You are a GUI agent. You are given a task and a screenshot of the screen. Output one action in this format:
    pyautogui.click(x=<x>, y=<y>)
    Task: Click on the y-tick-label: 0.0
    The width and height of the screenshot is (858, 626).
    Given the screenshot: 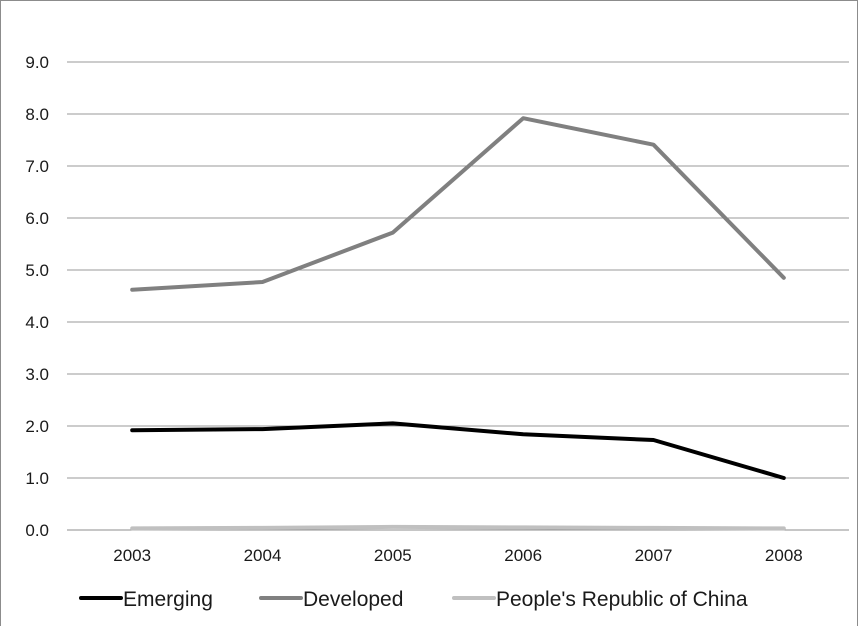 What is the action you would take?
    pyautogui.click(x=37, y=530)
    